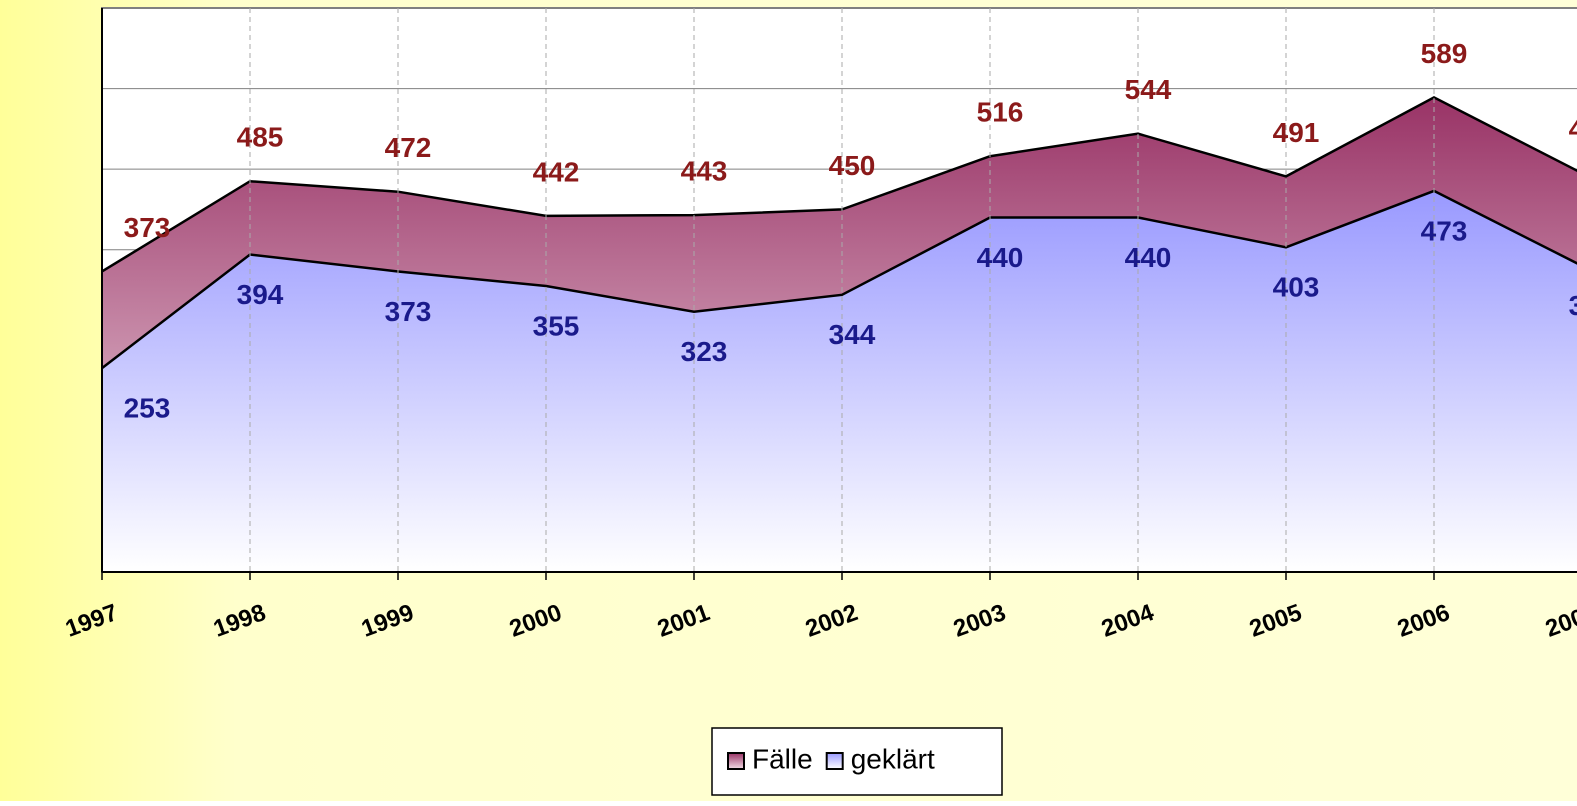  What do you see at coordinates (1573, 305) in the screenshot?
I see `data-label: 380` at bounding box center [1573, 305].